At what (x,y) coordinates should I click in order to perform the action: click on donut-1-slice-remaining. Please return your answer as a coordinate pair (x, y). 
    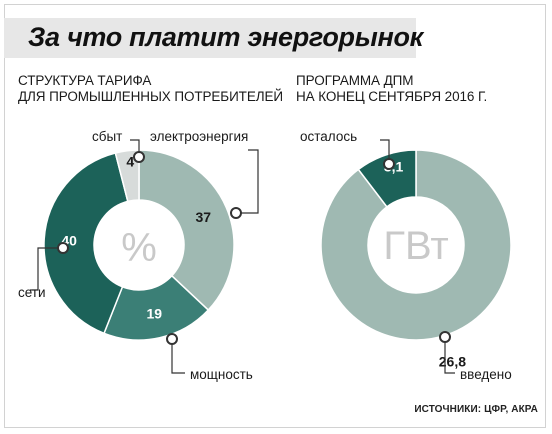
    Looking at the image, I should click on (387, 178).